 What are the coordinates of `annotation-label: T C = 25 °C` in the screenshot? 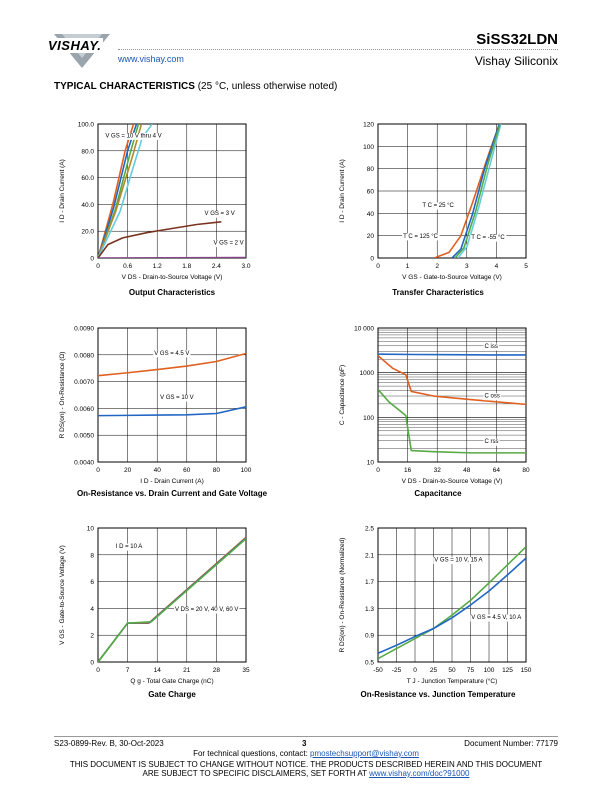 It's located at (438, 206).